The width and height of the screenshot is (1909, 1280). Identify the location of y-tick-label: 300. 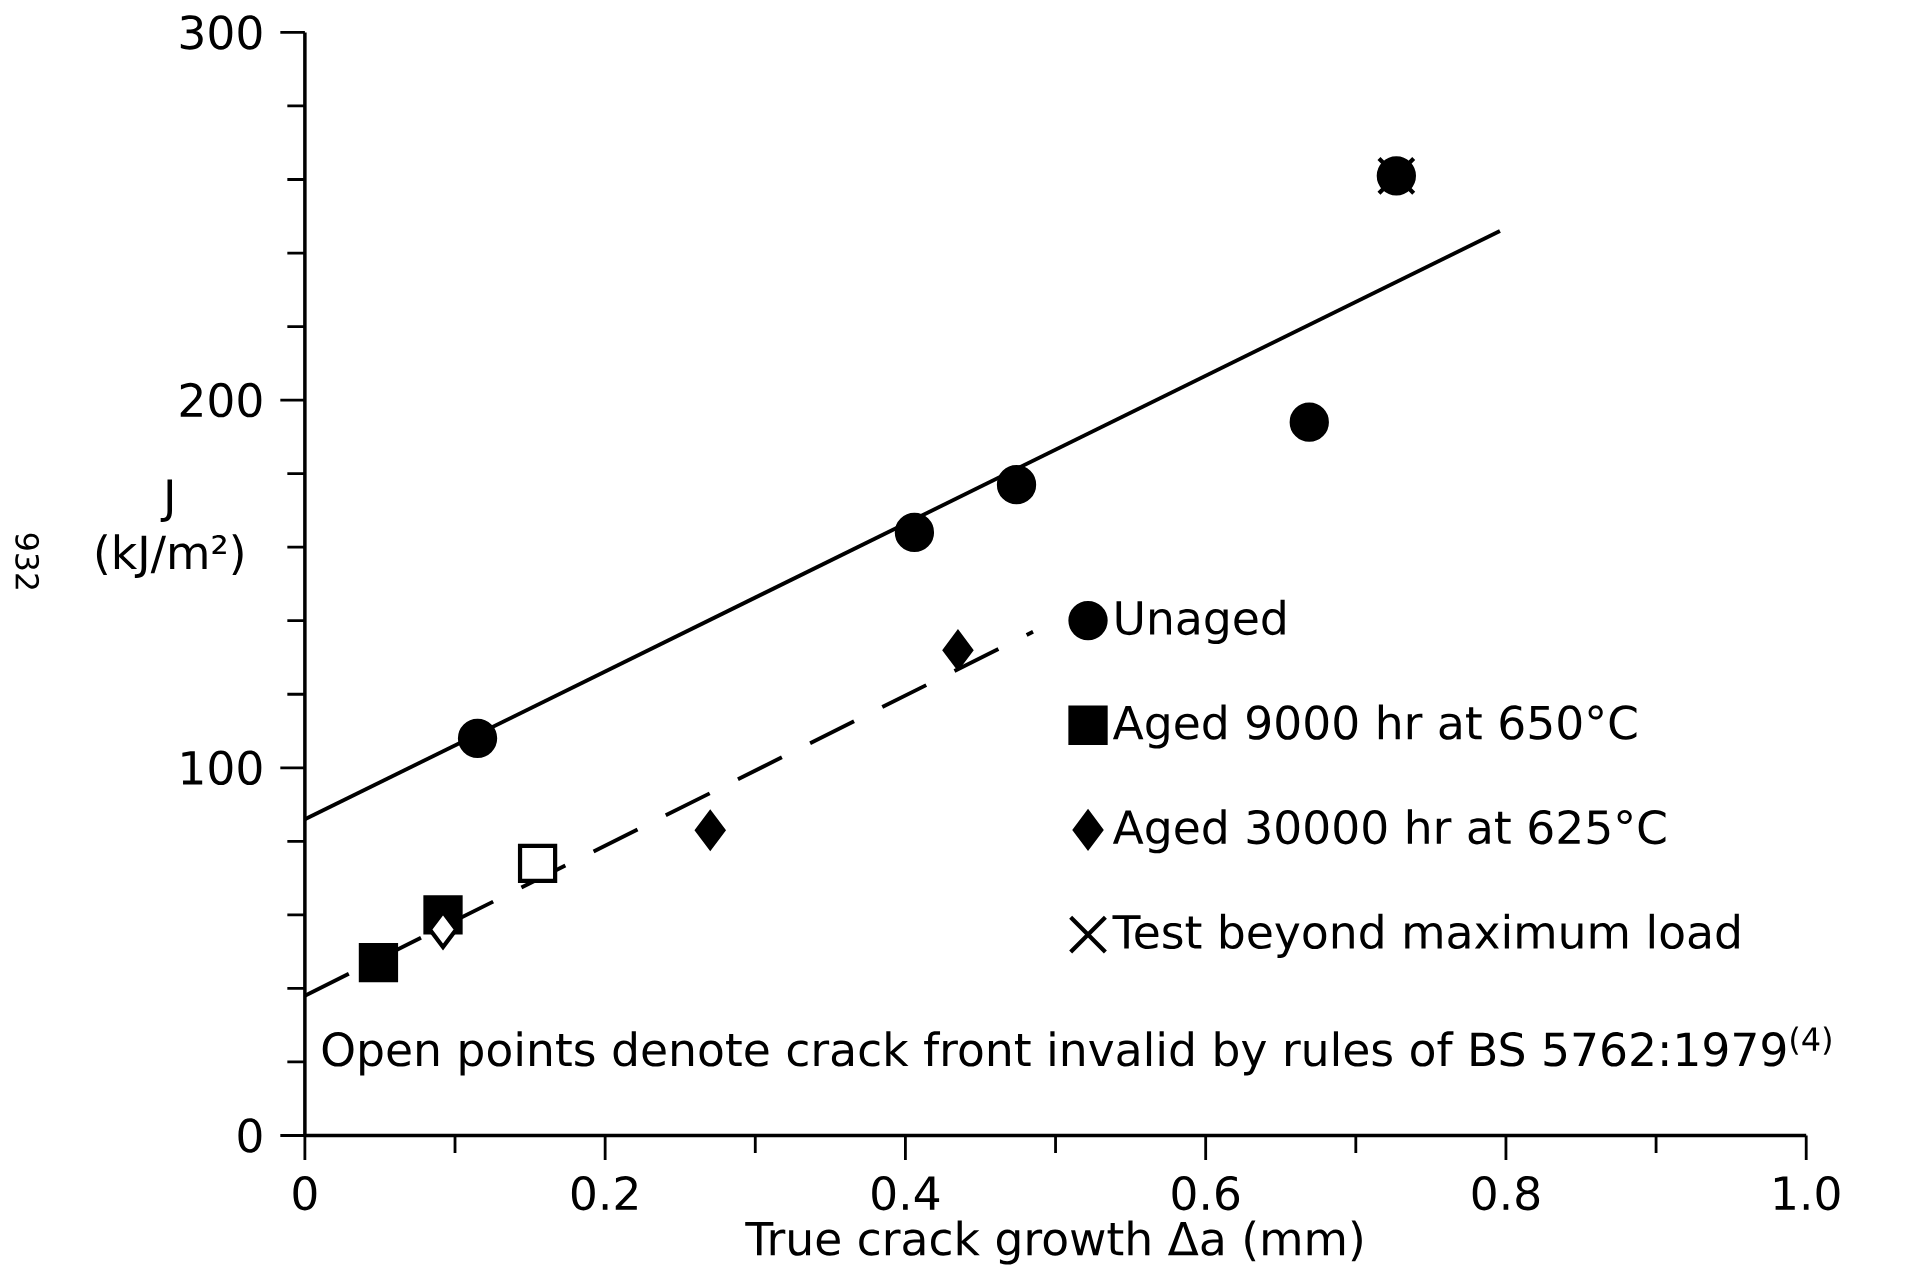
(221, 32).